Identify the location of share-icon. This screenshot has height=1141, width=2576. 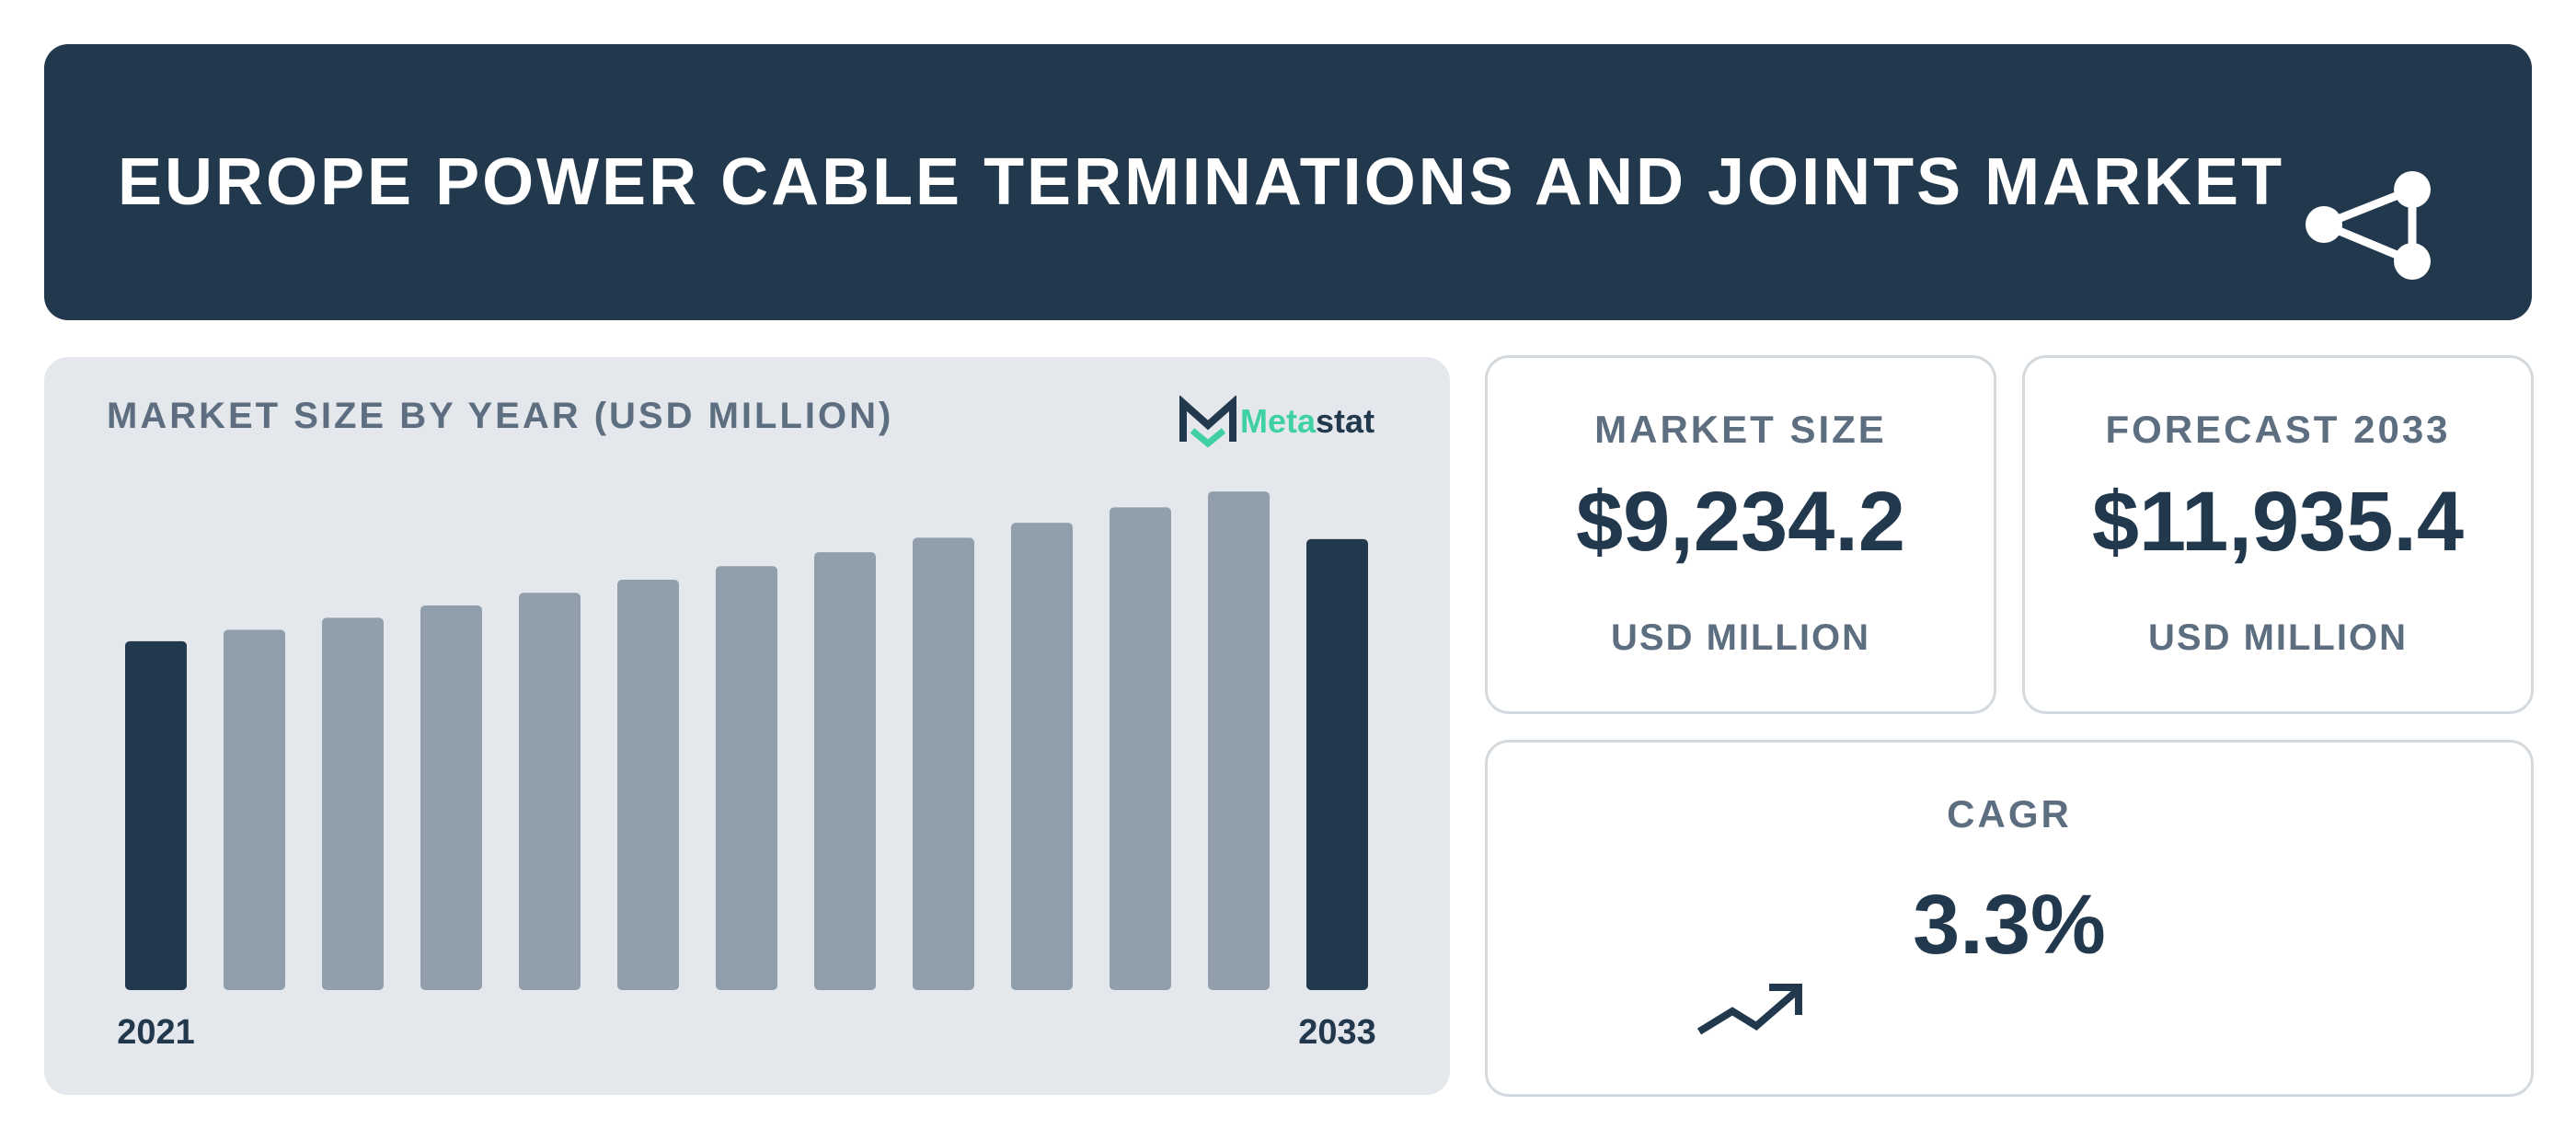
(2367, 209).